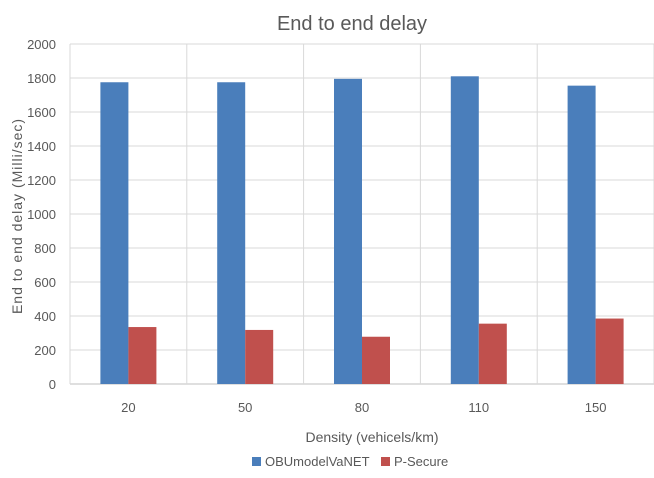  What do you see at coordinates (41, 146) in the screenshot?
I see `y-tick-label: 1400` at bounding box center [41, 146].